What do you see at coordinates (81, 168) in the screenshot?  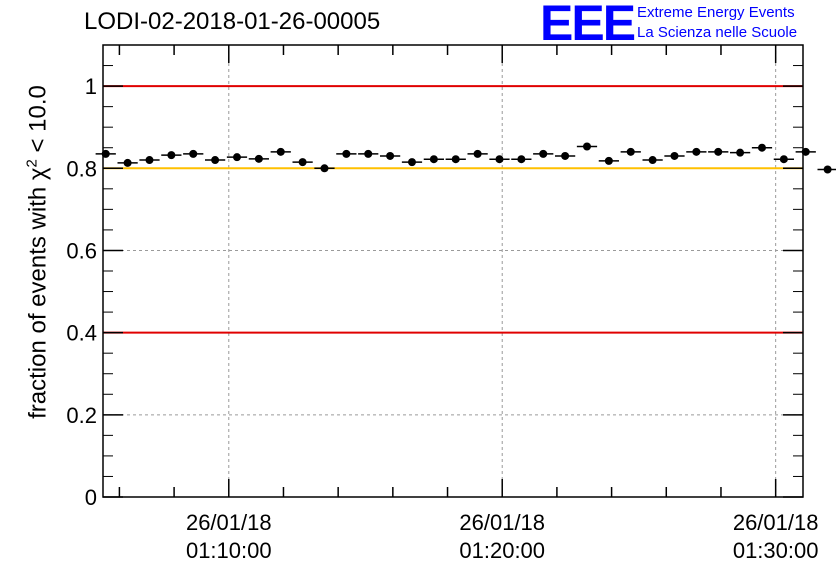 I see `y-tick-label-4: 0.8` at bounding box center [81, 168].